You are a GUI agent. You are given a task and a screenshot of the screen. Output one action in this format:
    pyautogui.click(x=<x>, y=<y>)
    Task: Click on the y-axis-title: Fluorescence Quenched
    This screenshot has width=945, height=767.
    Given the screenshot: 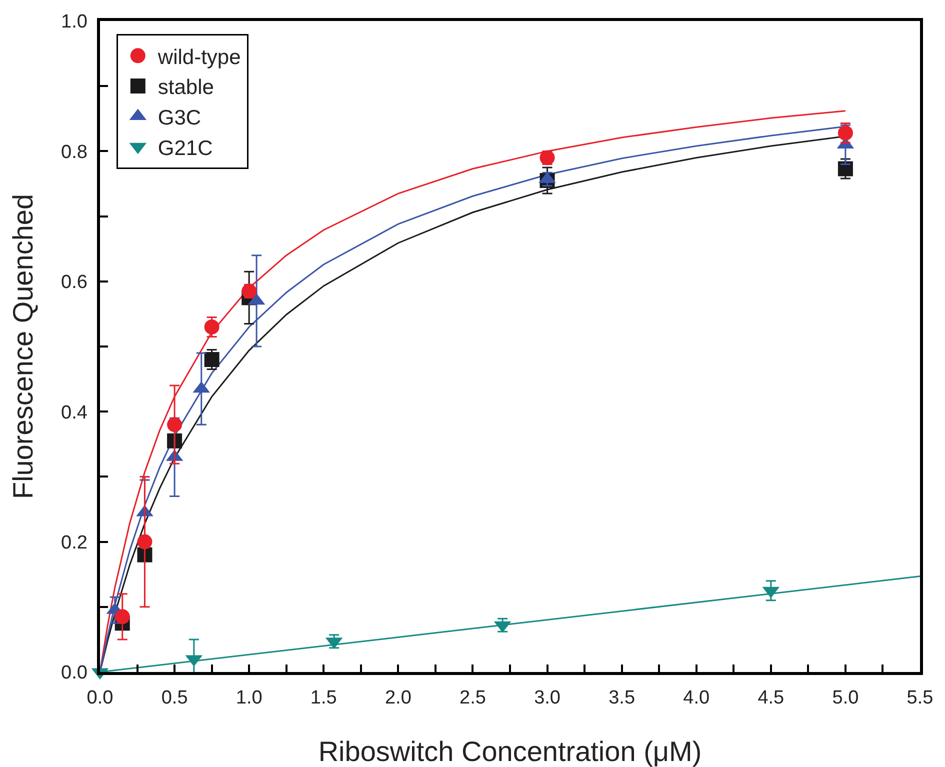 What is the action you would take?
    pyautogui.click(x=23, y=347)
    